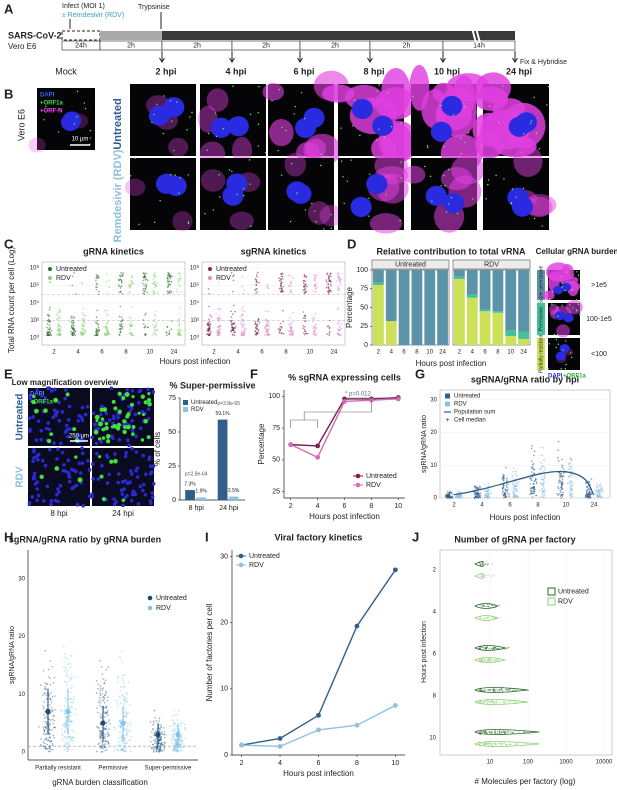  What do you see at coordinates (338, 93) in the screenshot?
I see `signal` at bounding box center [338, 93].